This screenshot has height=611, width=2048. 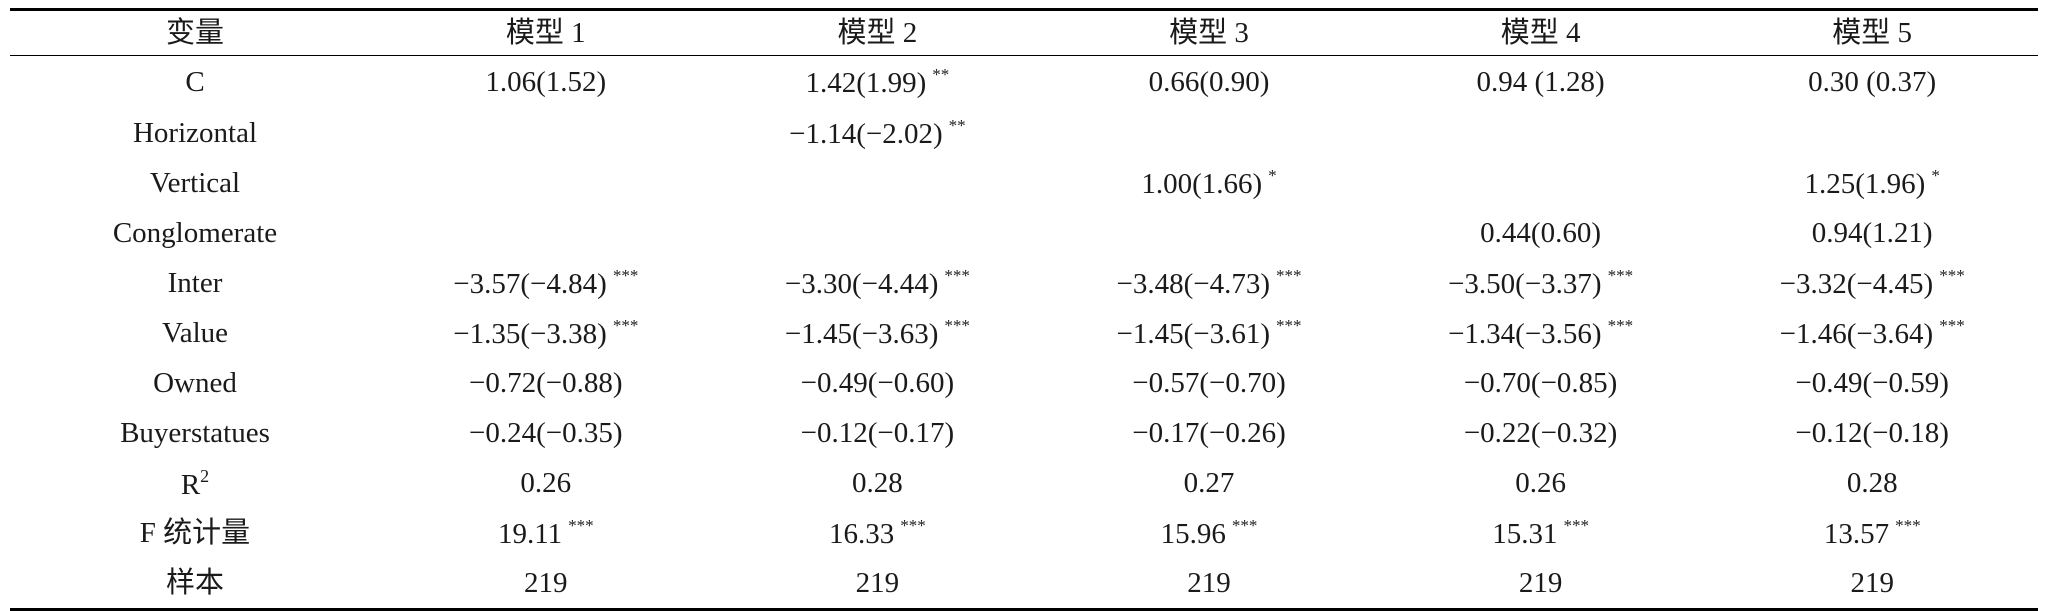 What do you see at coordinates (1872, 533) in the screenshot?
I see `table-cell: 13.57 ***` at bounding box center [1872, 533].